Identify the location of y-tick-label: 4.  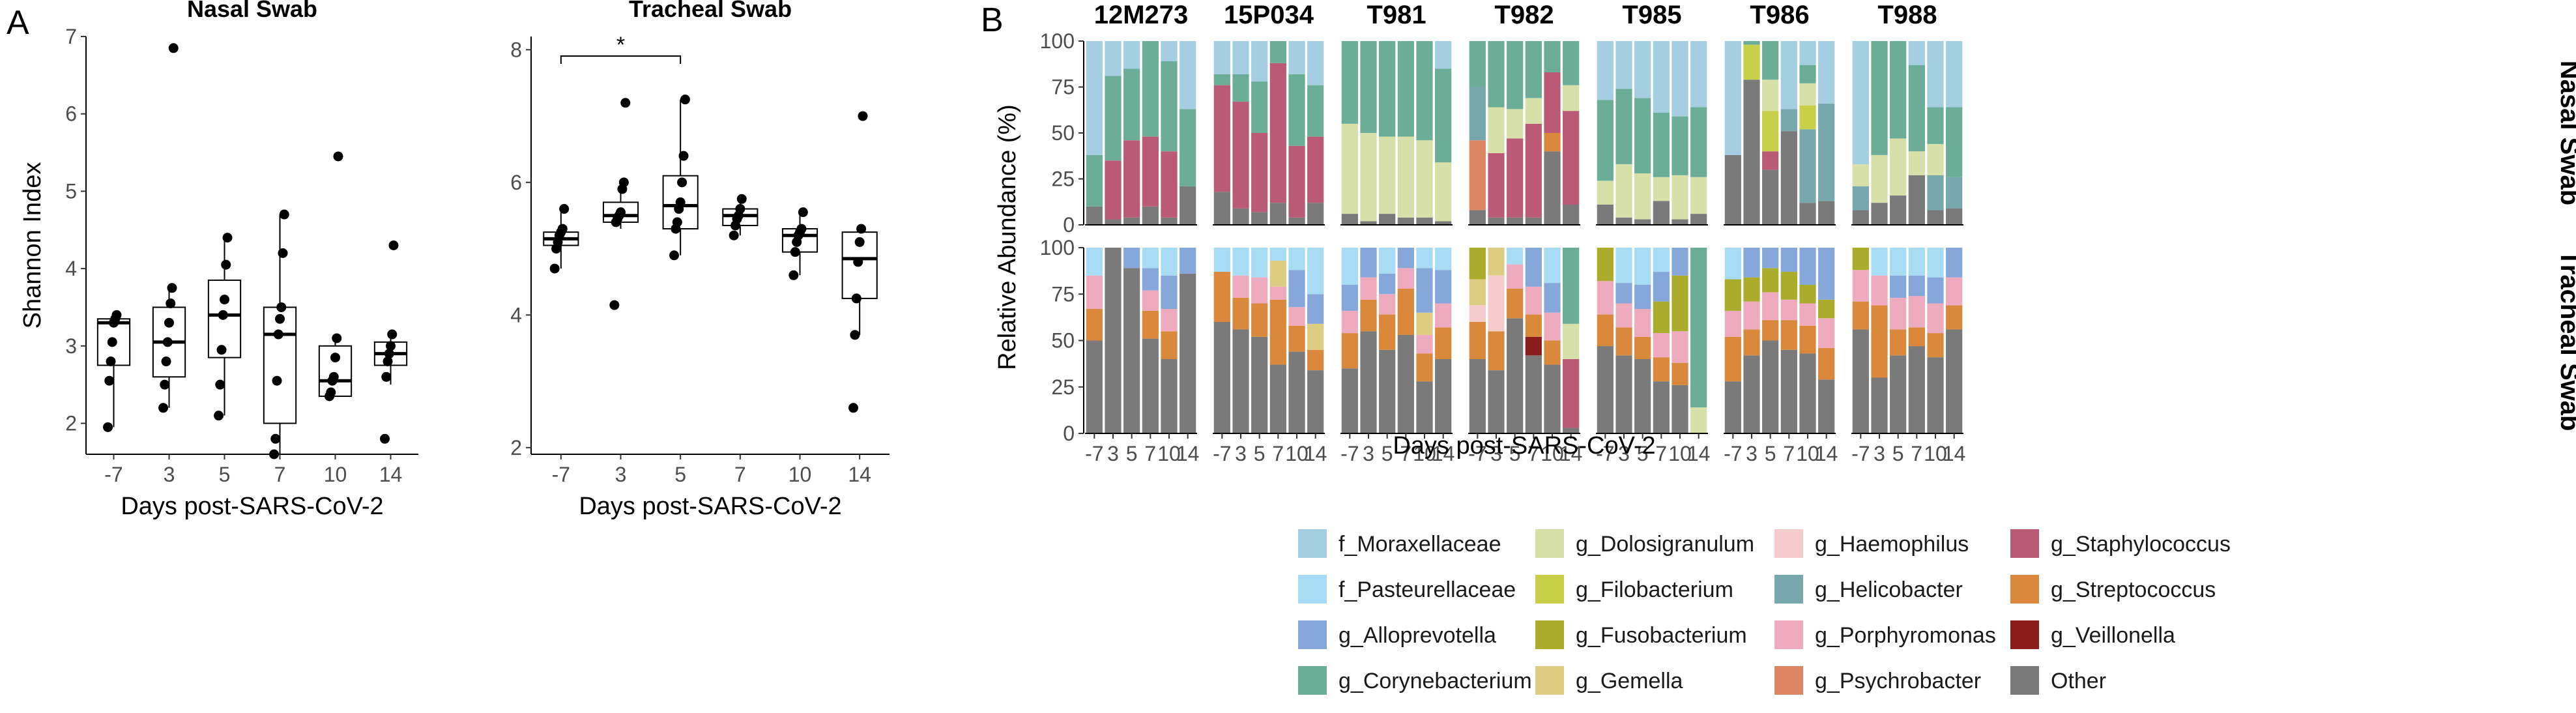
(71, 268).